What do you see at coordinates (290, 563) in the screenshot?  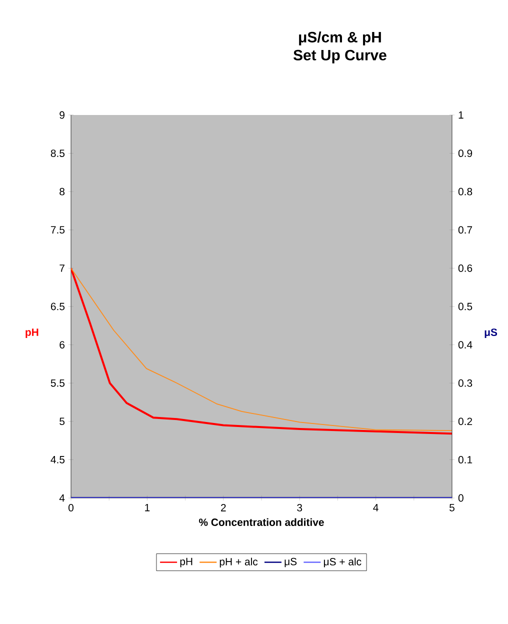 I see `legend-label: μS` at bounding box center [290, 563].